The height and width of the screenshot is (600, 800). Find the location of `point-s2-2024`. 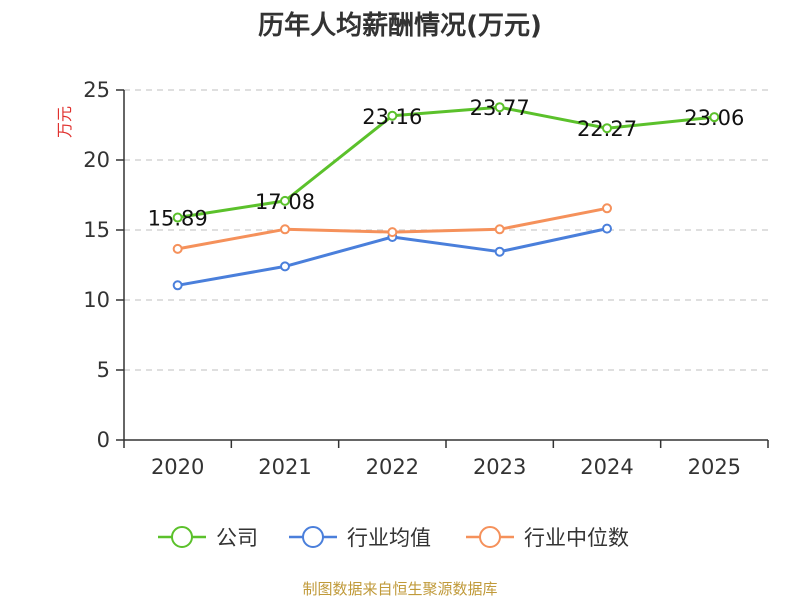

point-s2-2024 is located at coordinates (607, 208).